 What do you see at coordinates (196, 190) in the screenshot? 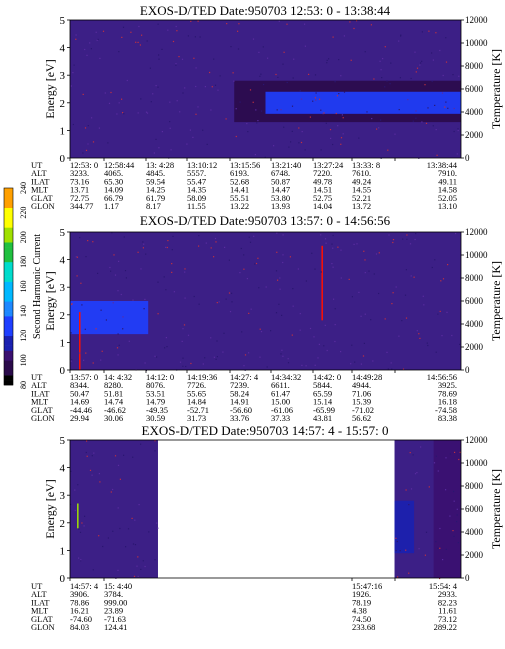
I see `table-cell: 14.35` at bounding box center [196, 190].